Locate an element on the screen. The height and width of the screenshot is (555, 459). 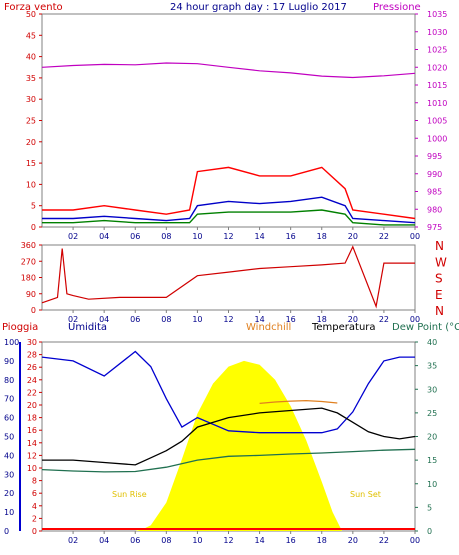
wind-ytick-label: 15 is located at coordinates (31, 163).